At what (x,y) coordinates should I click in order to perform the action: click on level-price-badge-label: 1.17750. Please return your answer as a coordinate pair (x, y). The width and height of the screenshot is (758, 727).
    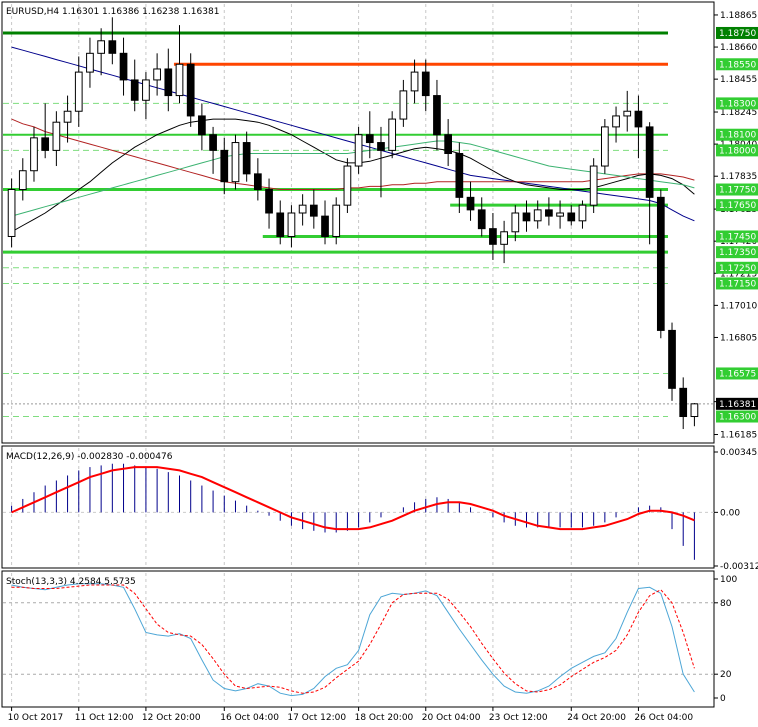
    Looking at the image, I should click on (737, 191).